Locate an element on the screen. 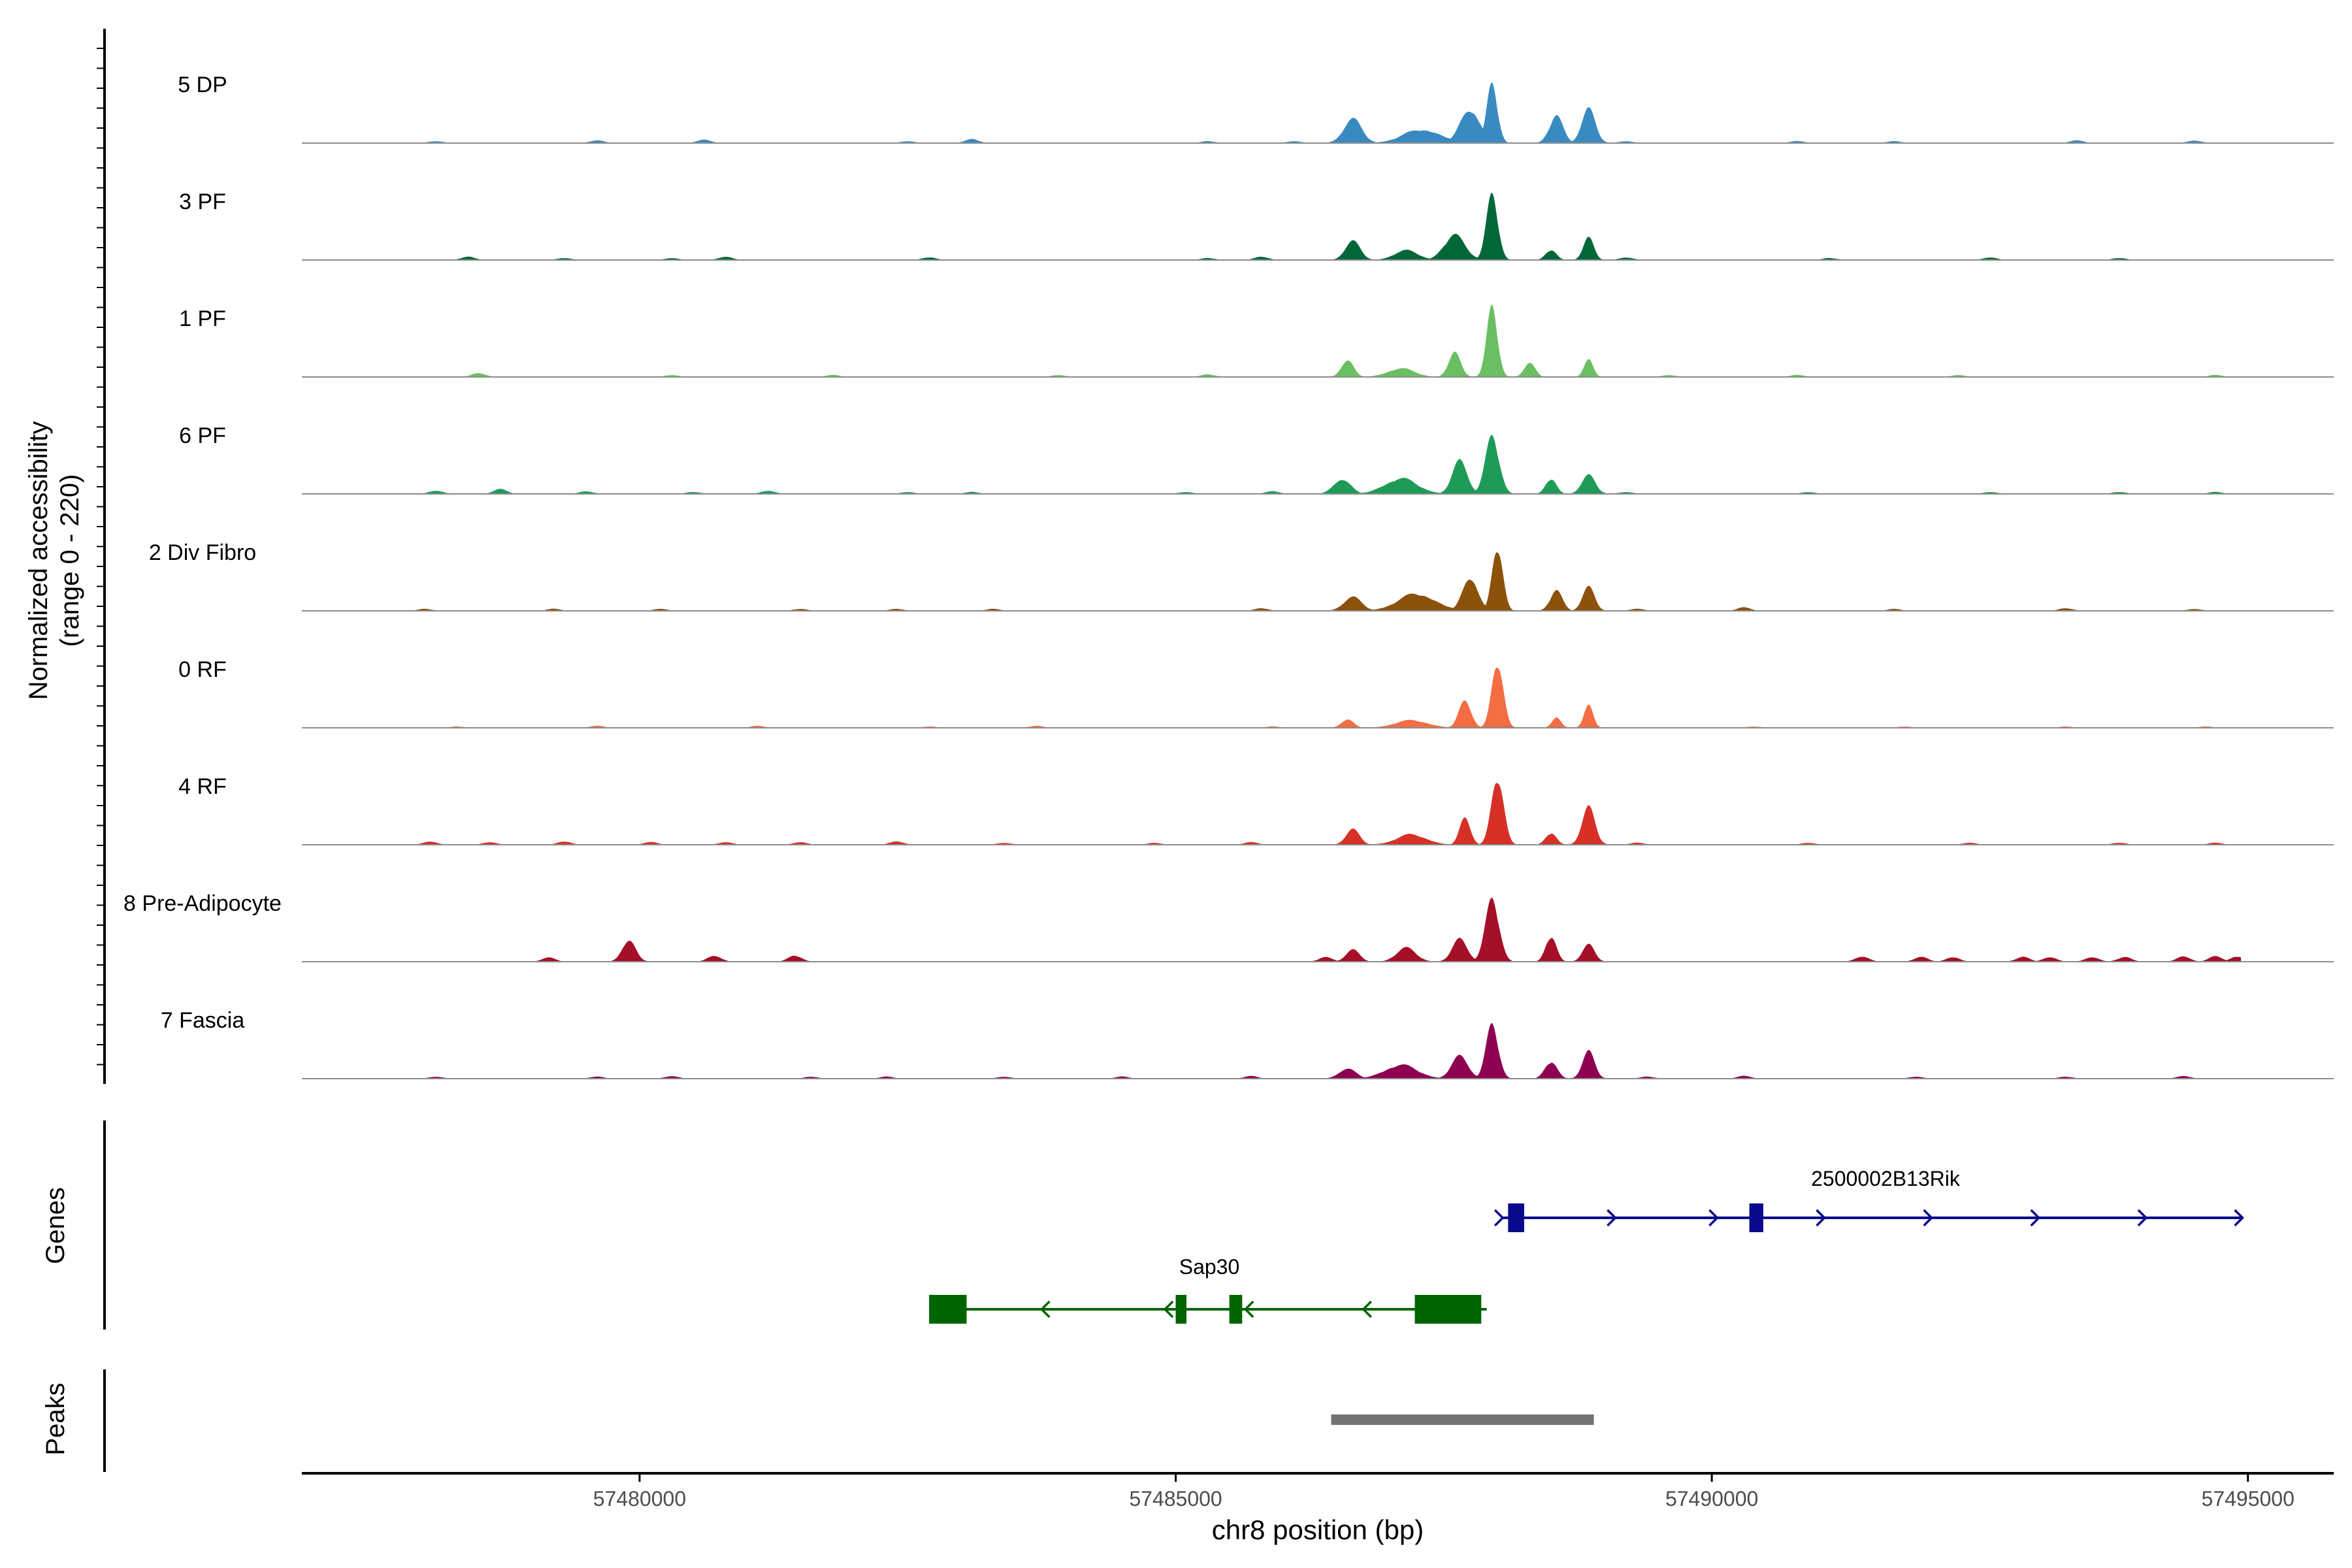 The image size is (2352, 1568). track-1-pf: 1 PF is located at coordinates (1256, 341).